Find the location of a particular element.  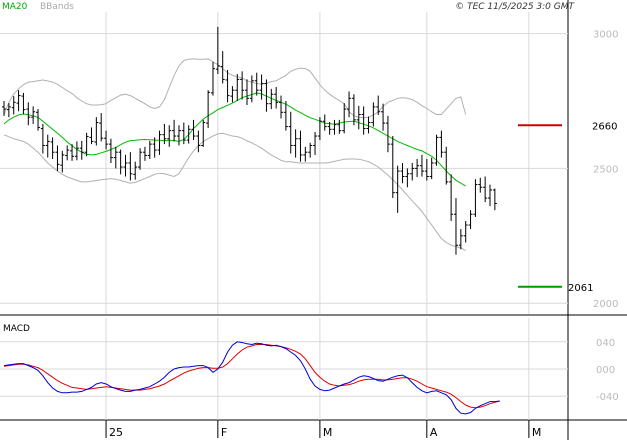

bbands-upper-line is located at coordinates (235, 88).